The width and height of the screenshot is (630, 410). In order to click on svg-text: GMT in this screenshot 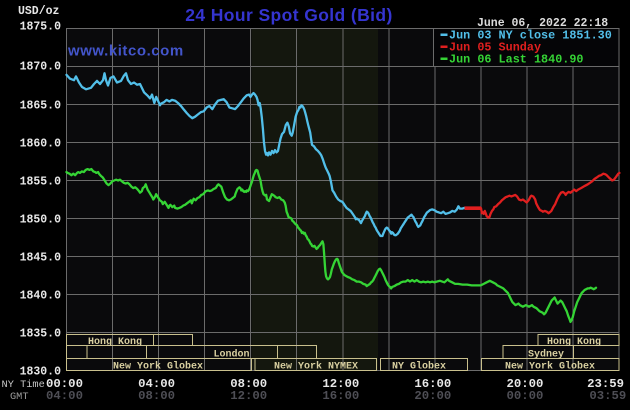, I will do `click(19, 397)`.